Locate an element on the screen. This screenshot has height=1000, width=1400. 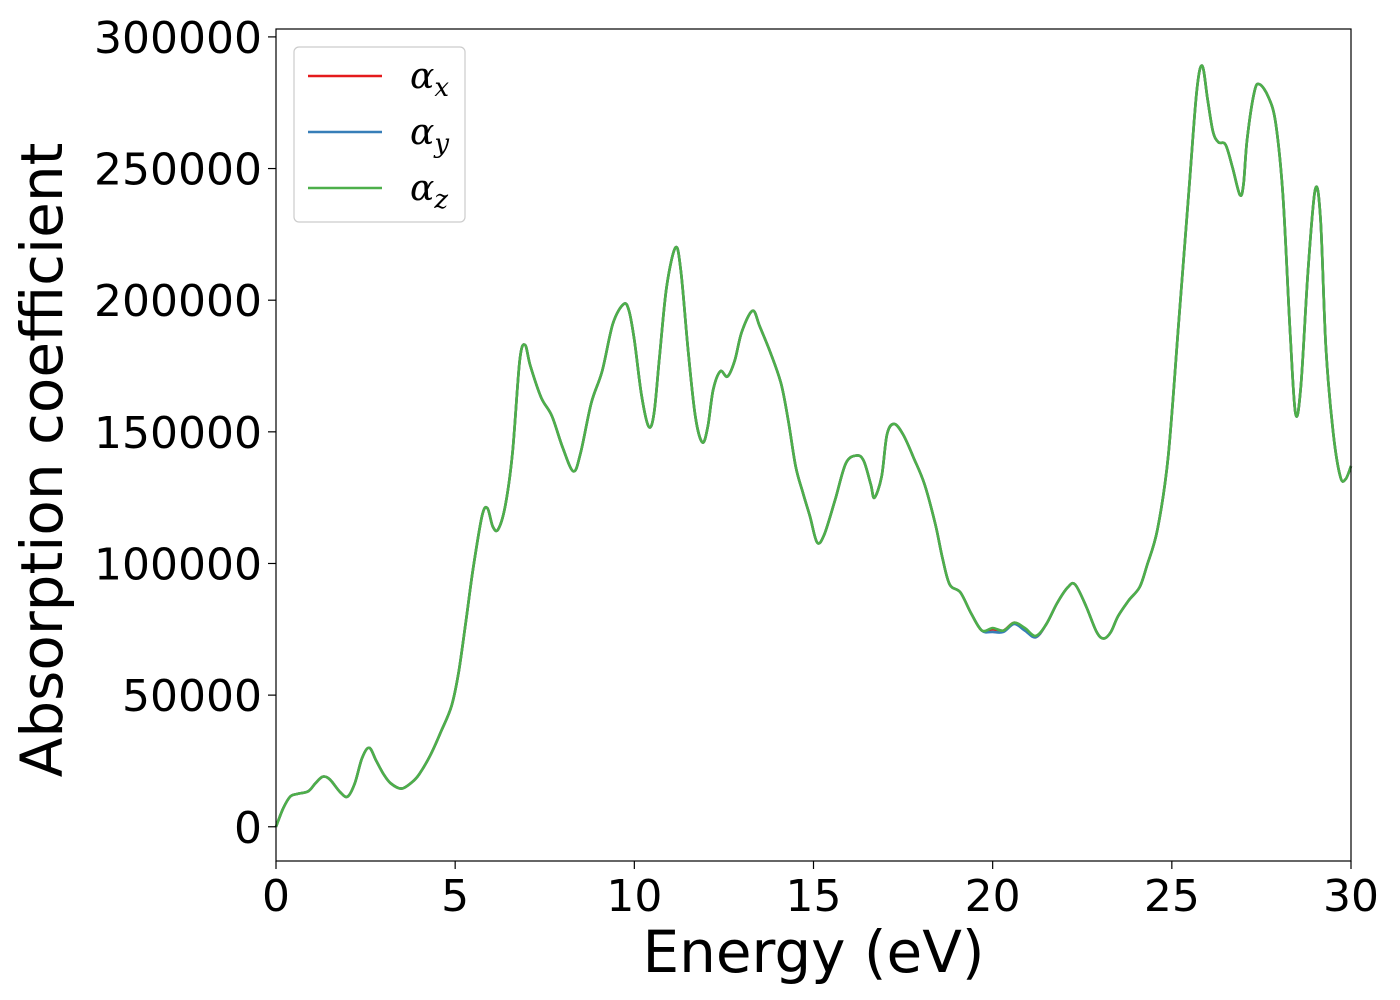
x-axis-ticks: 0 5 10 15 20 25 30 is located at coordinates (820, 891).